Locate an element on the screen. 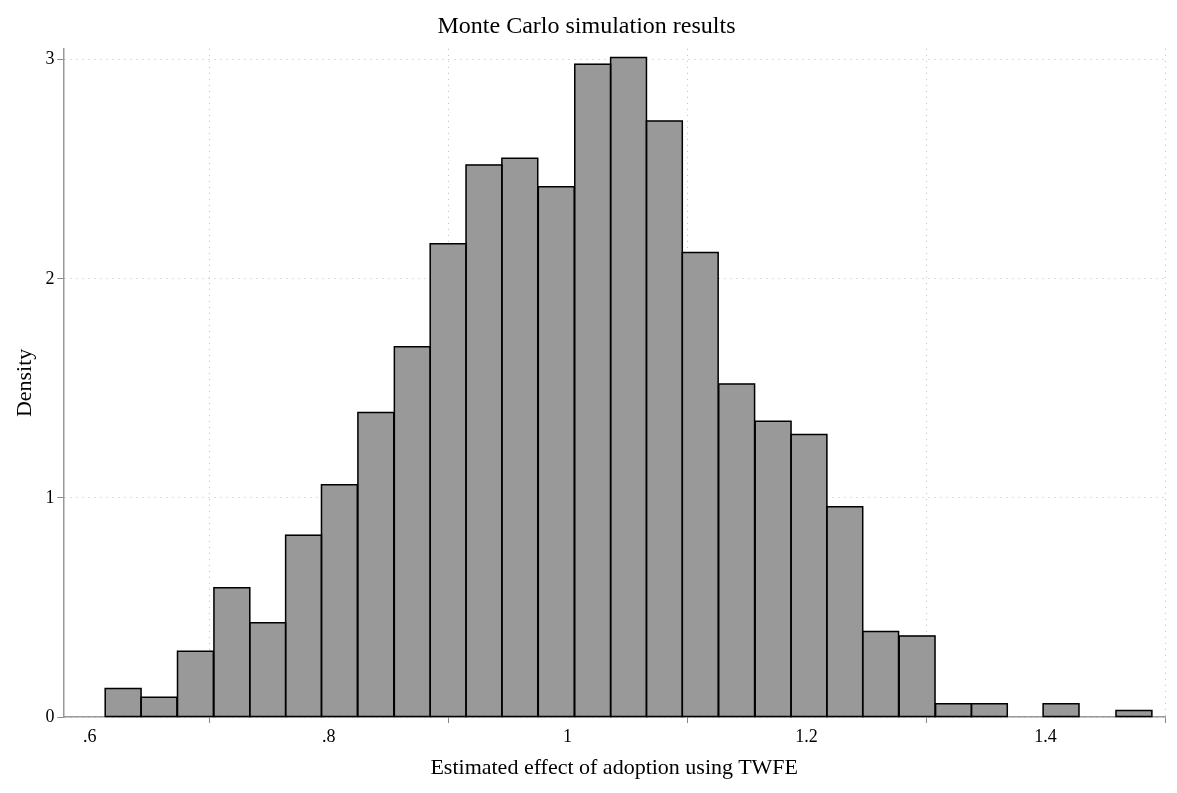  x-tick-label: 1.4 is located at coordinates (1045, 735).